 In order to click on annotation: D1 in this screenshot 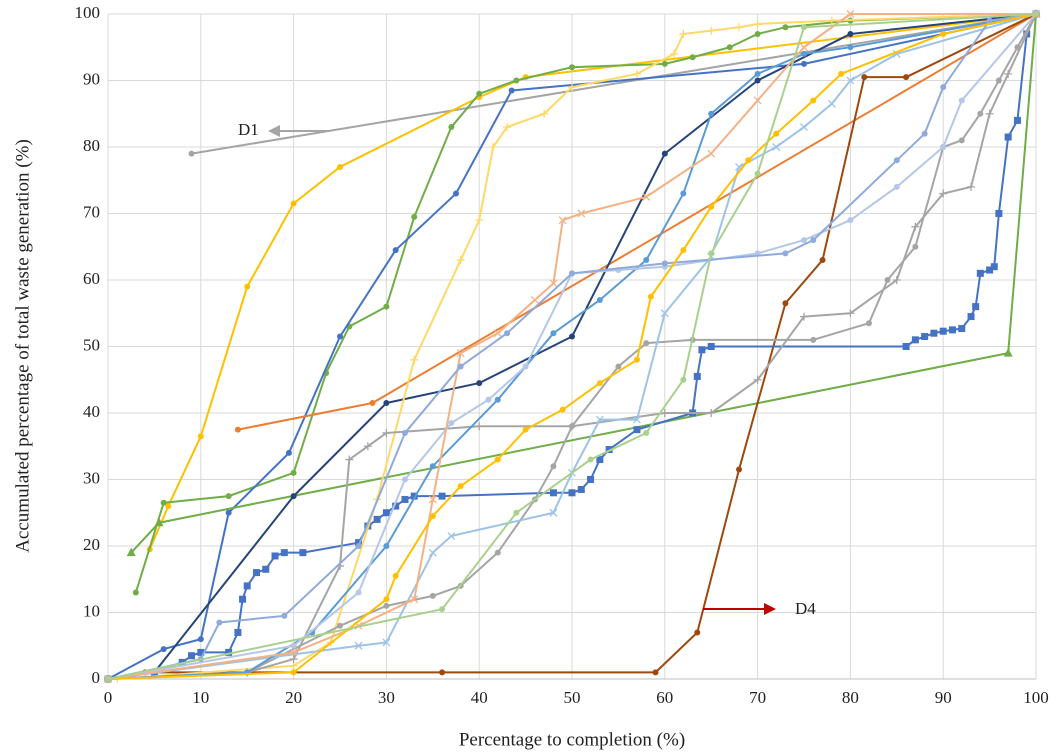, I will do `click(248, 129)`.